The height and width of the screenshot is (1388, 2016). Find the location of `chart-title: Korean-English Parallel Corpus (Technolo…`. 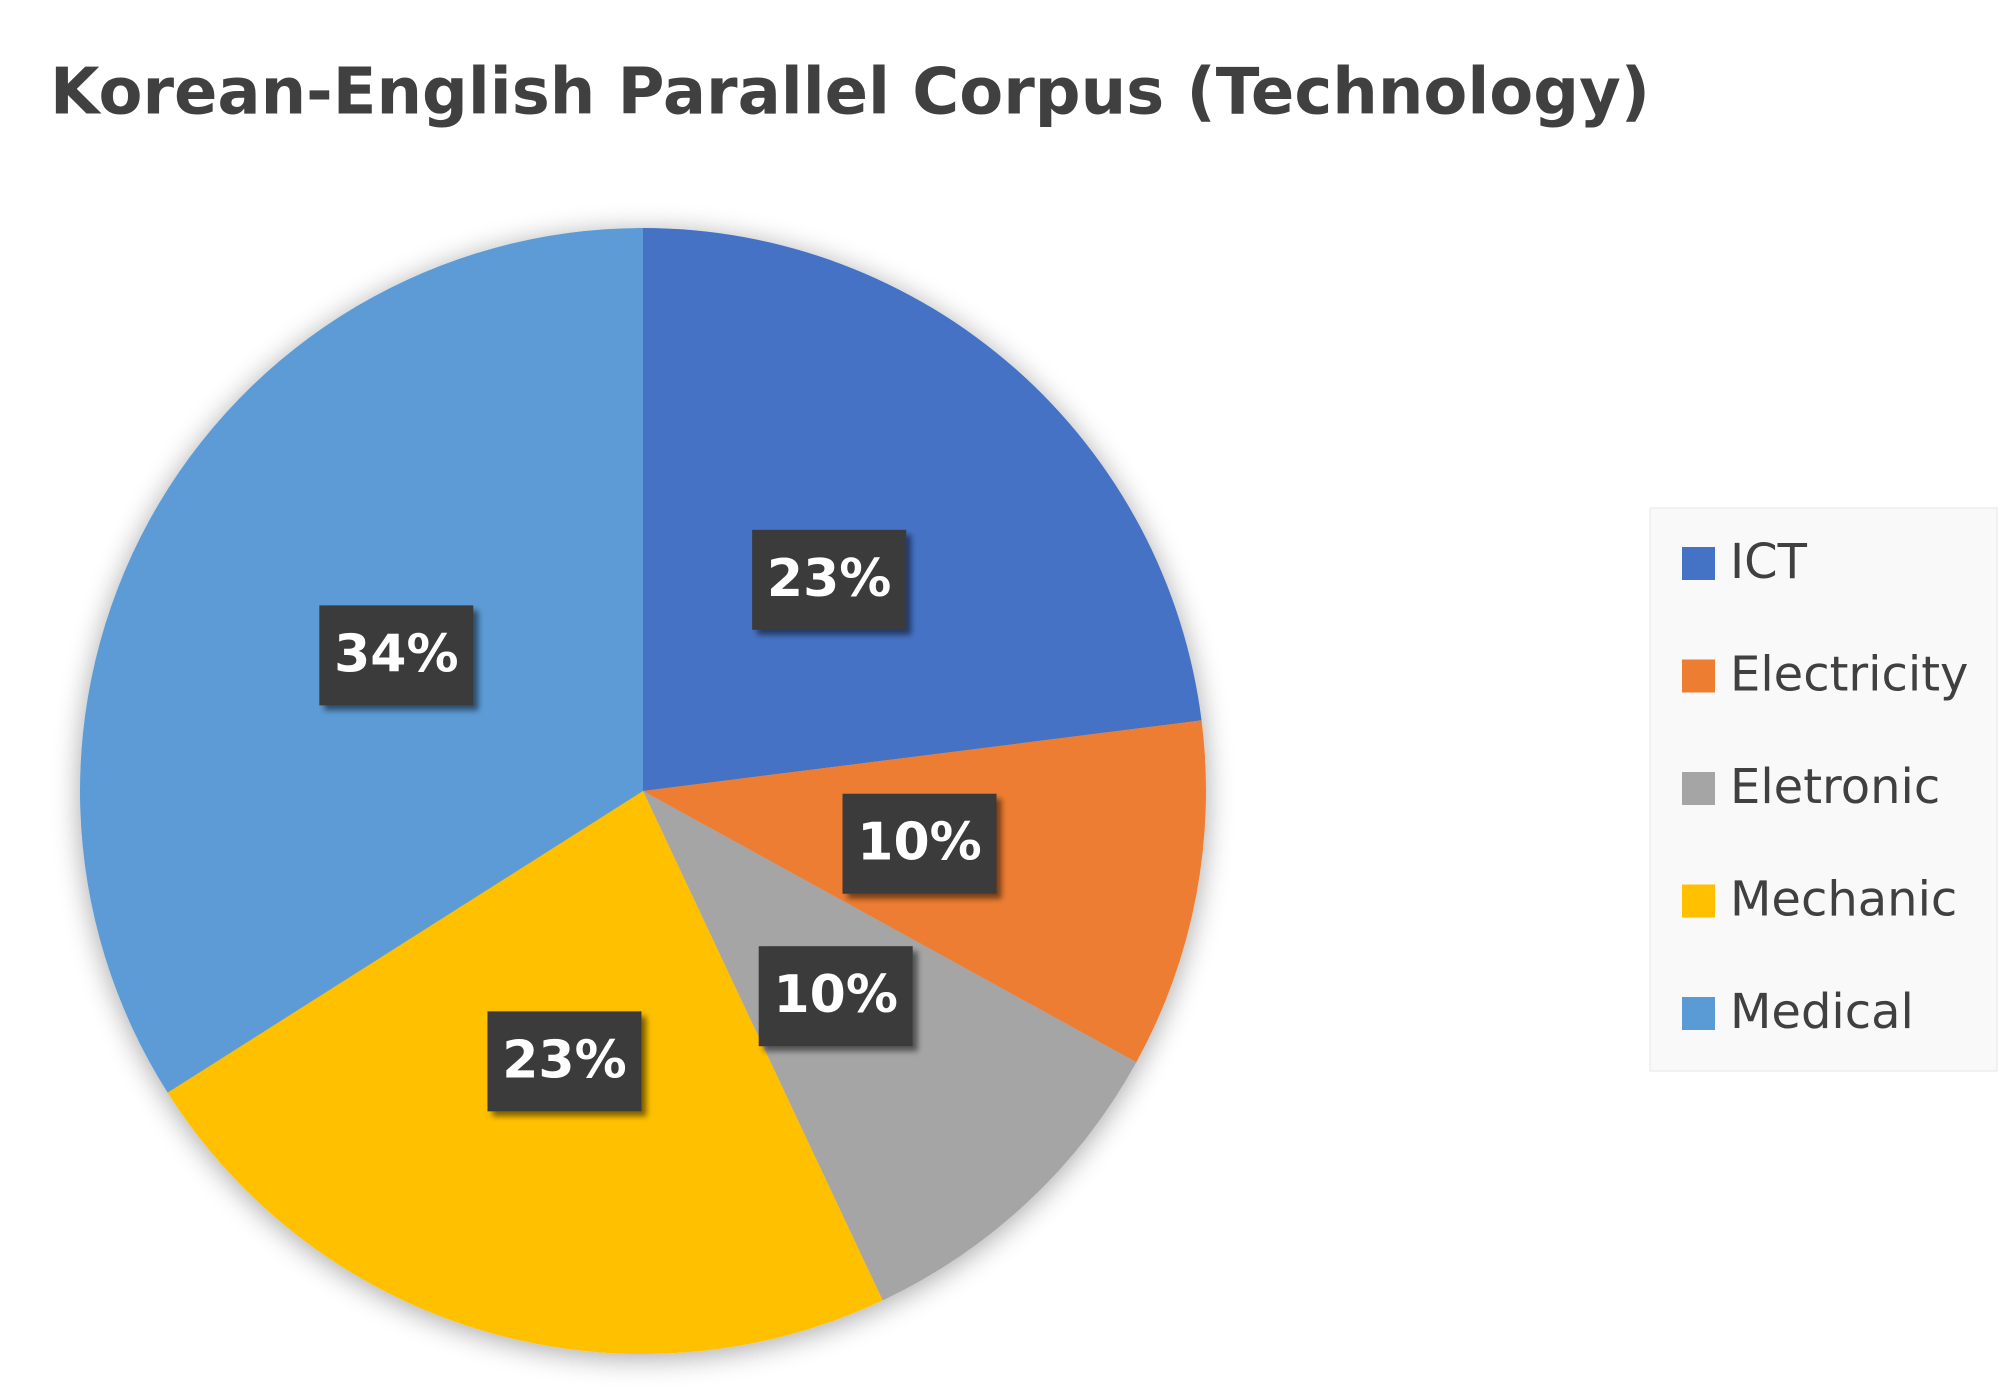

chart-title: Korean-English Parallel Corpus (Technolo… is located at coordinates (850, 93).